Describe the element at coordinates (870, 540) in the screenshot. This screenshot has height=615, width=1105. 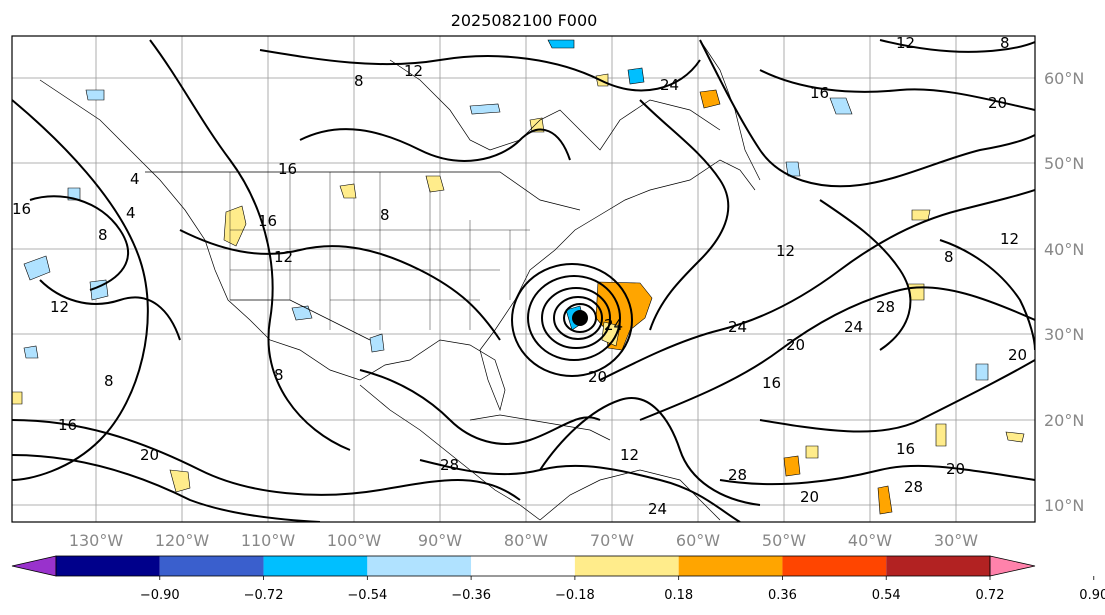
I see `longitude-label: 40°W` at that location.